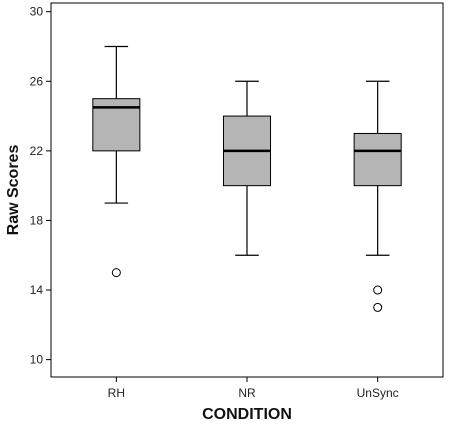 This screenshot has height=425, width=454. I want to click on y-tick-label: 10, so click(37, 360).